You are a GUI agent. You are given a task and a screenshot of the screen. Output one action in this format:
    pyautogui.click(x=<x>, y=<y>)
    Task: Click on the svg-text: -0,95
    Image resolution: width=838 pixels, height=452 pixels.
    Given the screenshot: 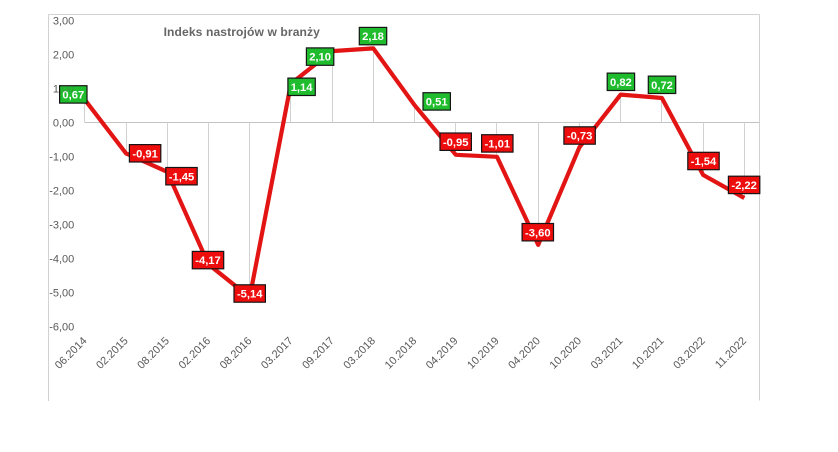 What is the action you would take?
    pyautogui.click(x=456, y=143)
    